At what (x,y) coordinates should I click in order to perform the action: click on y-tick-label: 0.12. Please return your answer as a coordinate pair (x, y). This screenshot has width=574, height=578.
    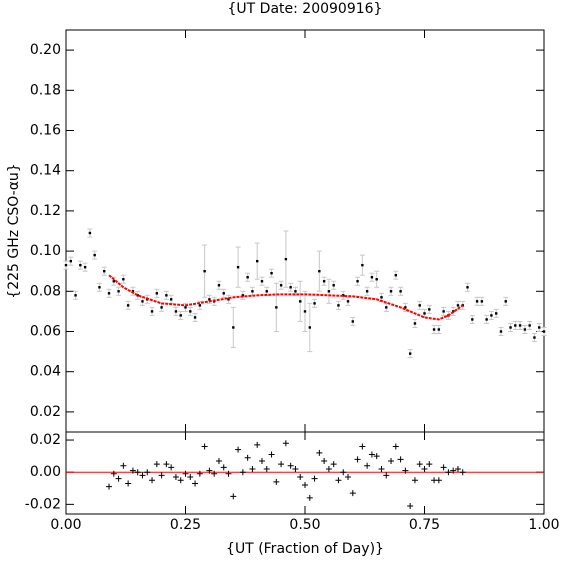
    Looking at the image, I should click on (45, 211).